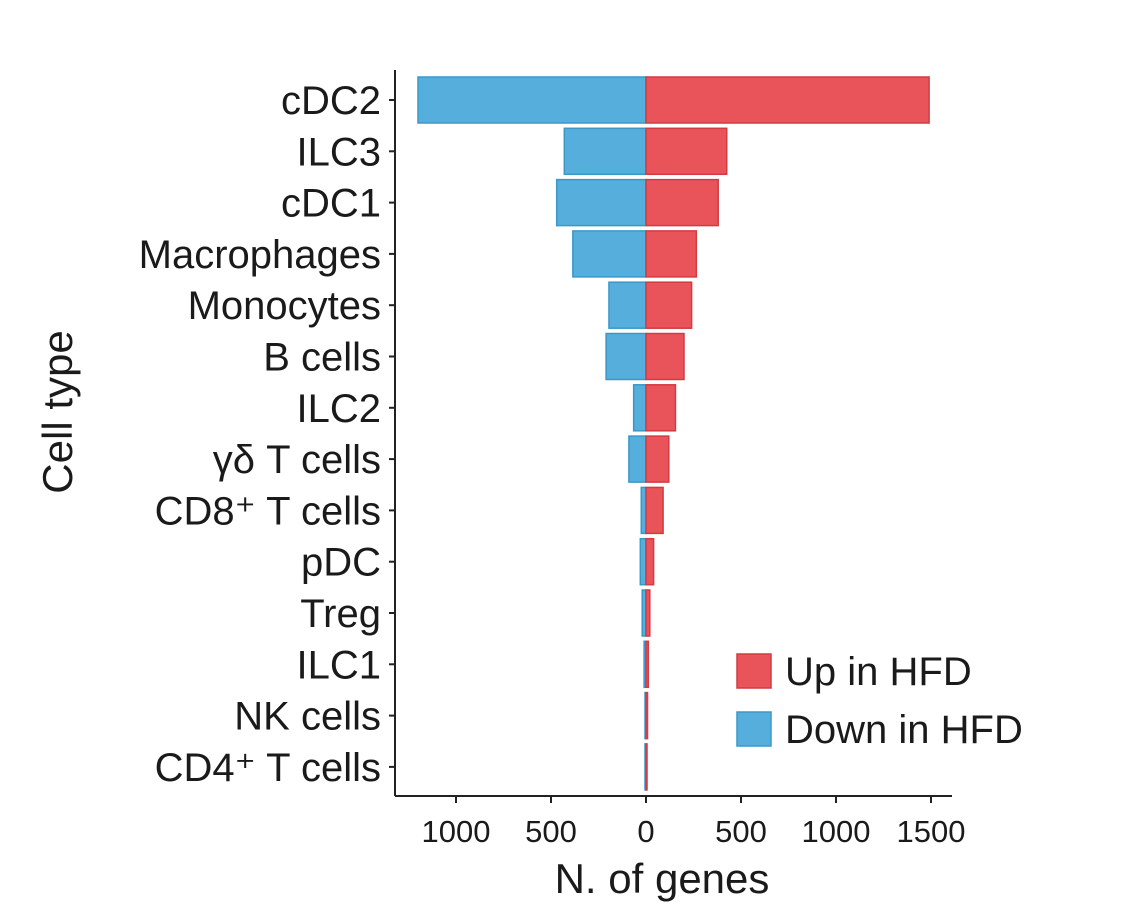 The height and width of the screenshot is (908, 1135). Describe the element at coordinates (341, 563) in the screenshot. I see `category-label: pDC` at that location.